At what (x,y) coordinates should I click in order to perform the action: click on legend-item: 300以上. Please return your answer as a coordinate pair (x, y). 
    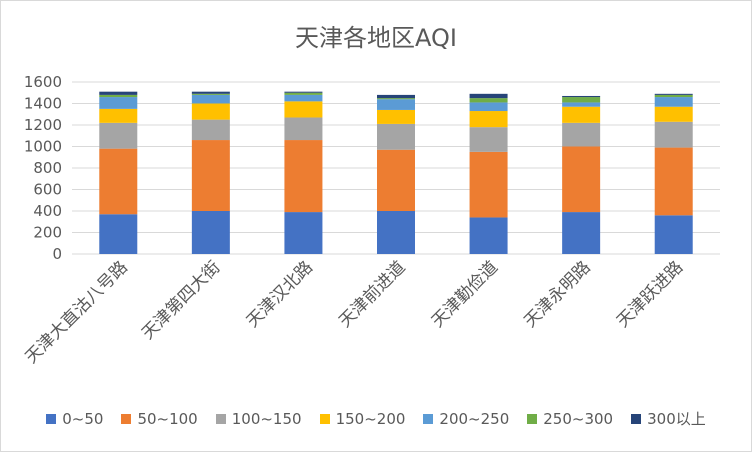
    Looking at the image, I should click on (668, 418).